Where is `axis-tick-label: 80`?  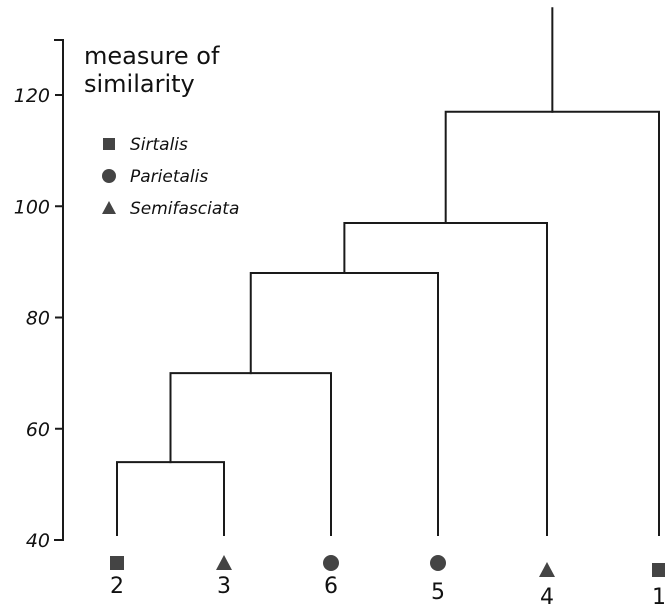 axis-tick-label: 80 is located at coordinates (38, 319).